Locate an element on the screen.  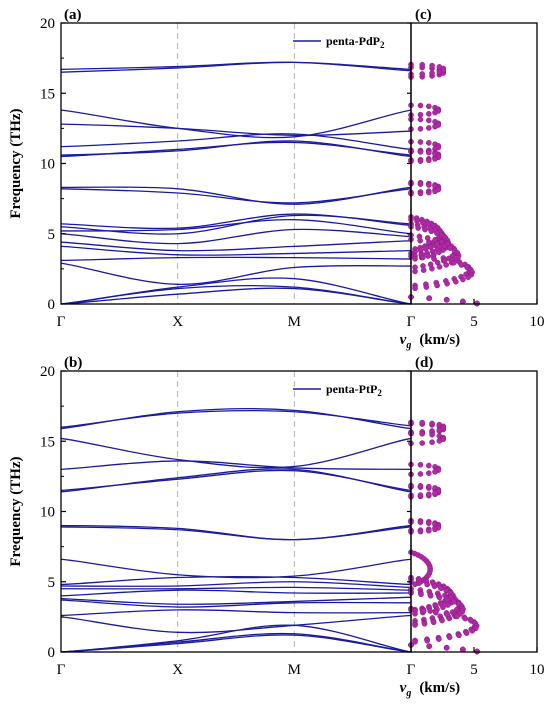
panel-a-y-tick-label: 5 is located at coordinates (52, 235).